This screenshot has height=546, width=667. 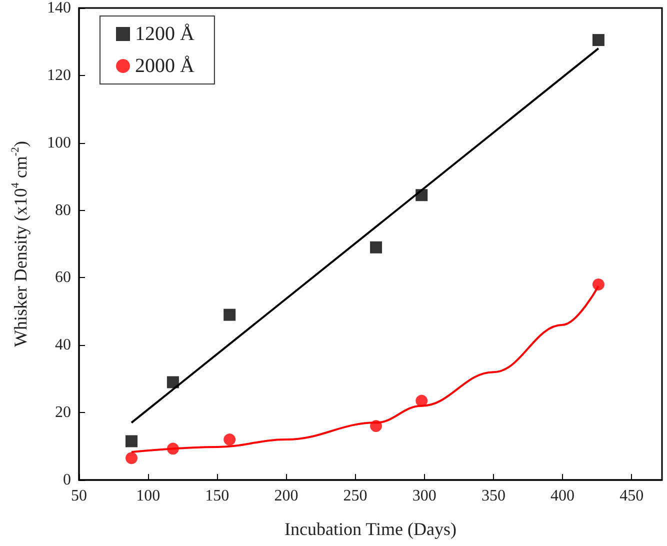 What do you see at coordinates (355, 496) in the screenshot?
I see `x-tick-label: 250` at bounding box center [355, 496].